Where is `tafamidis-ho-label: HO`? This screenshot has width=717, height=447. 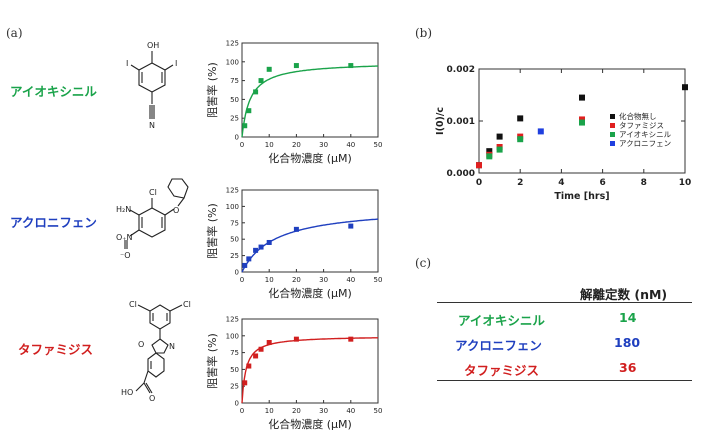
tafamidis-ho-label: HO is located at coordinates (127, 392).